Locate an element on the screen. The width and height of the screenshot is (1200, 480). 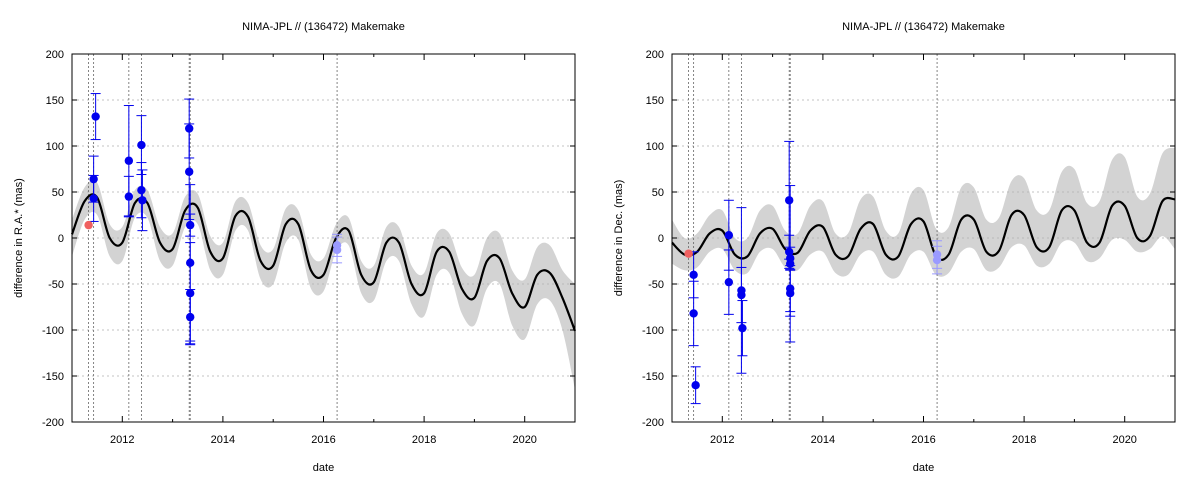
y-axis-label: difference in Dec. (mas) is located at coordinates (619, 238).